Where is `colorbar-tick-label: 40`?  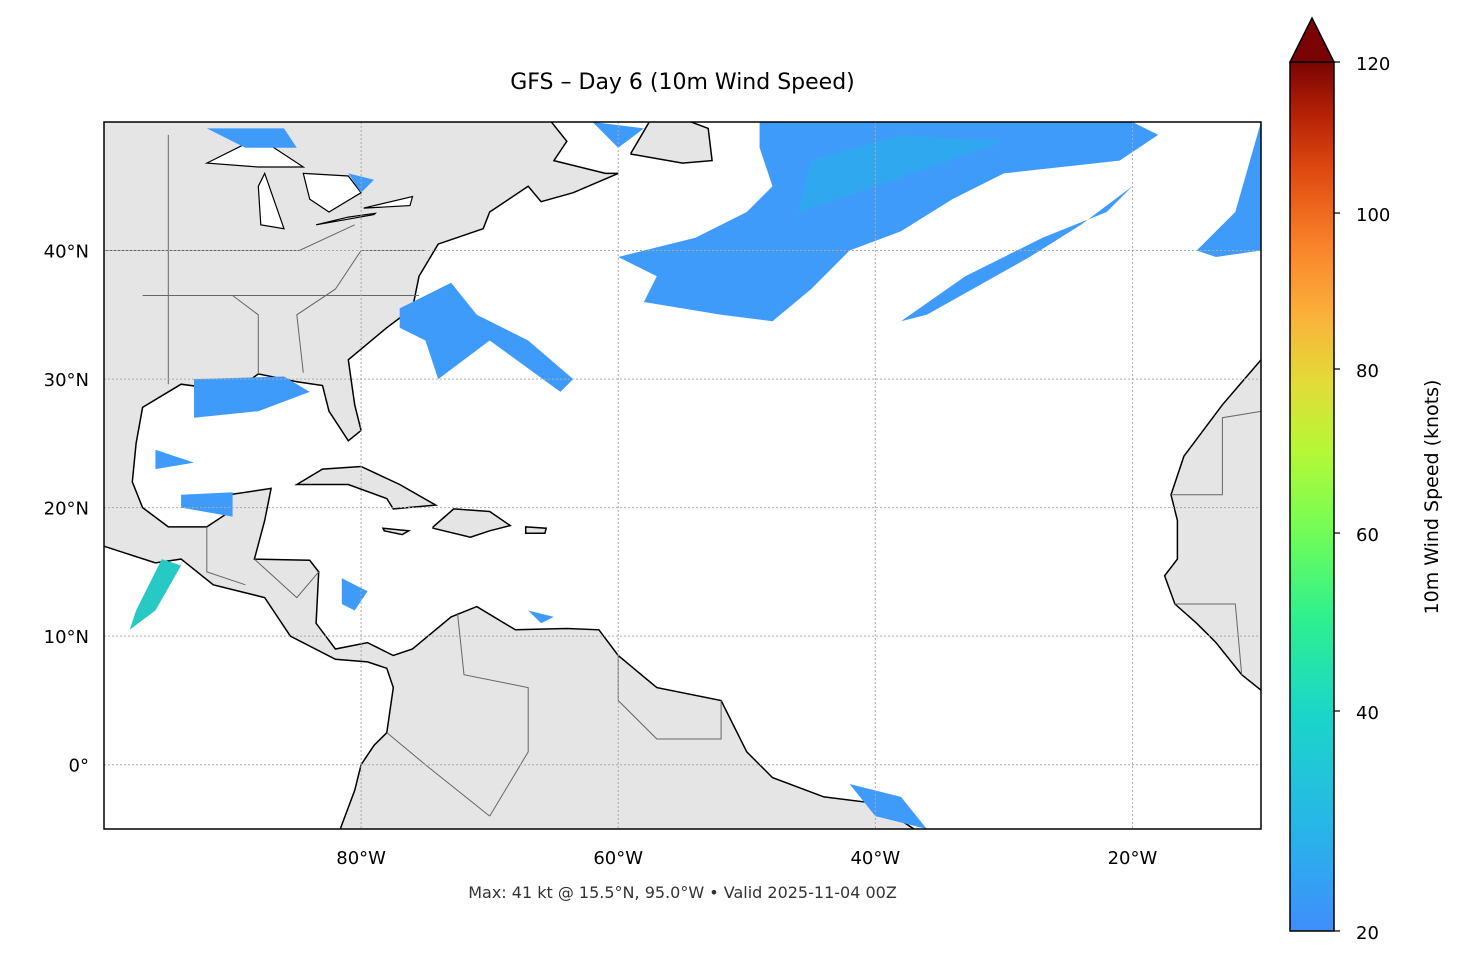 colorbar-tick-label: 40 is located at coordinates (1367, 713).